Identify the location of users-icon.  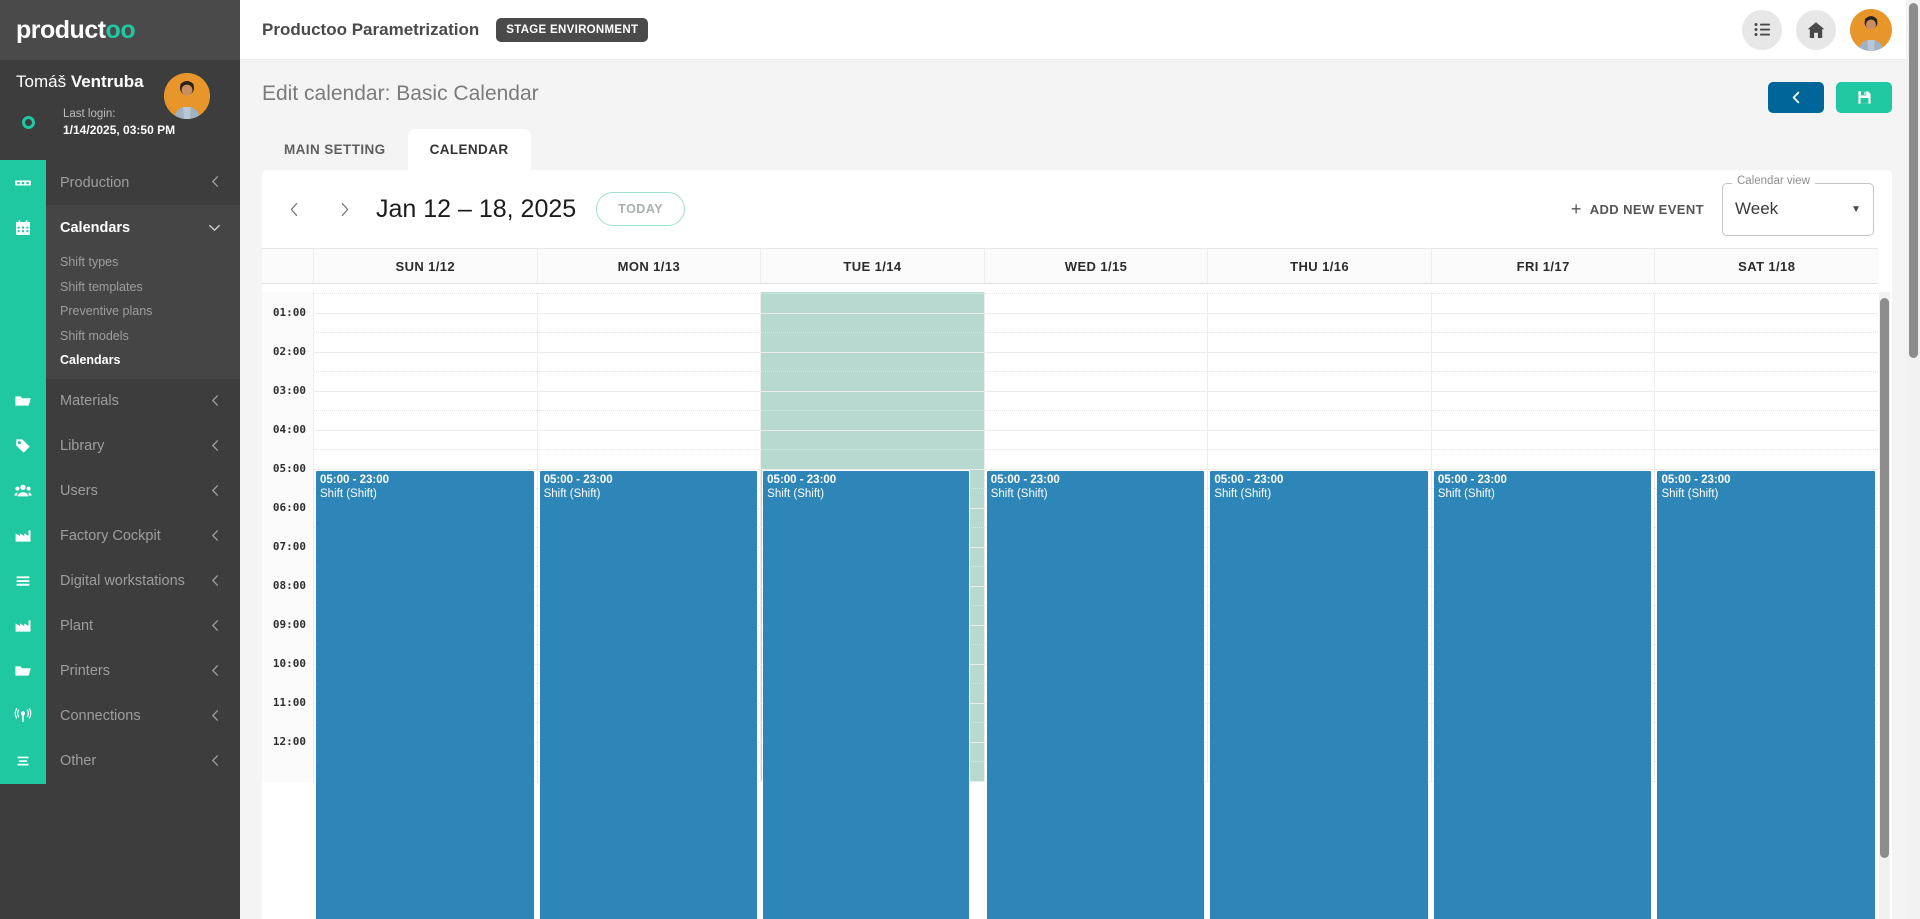
(23, 491).